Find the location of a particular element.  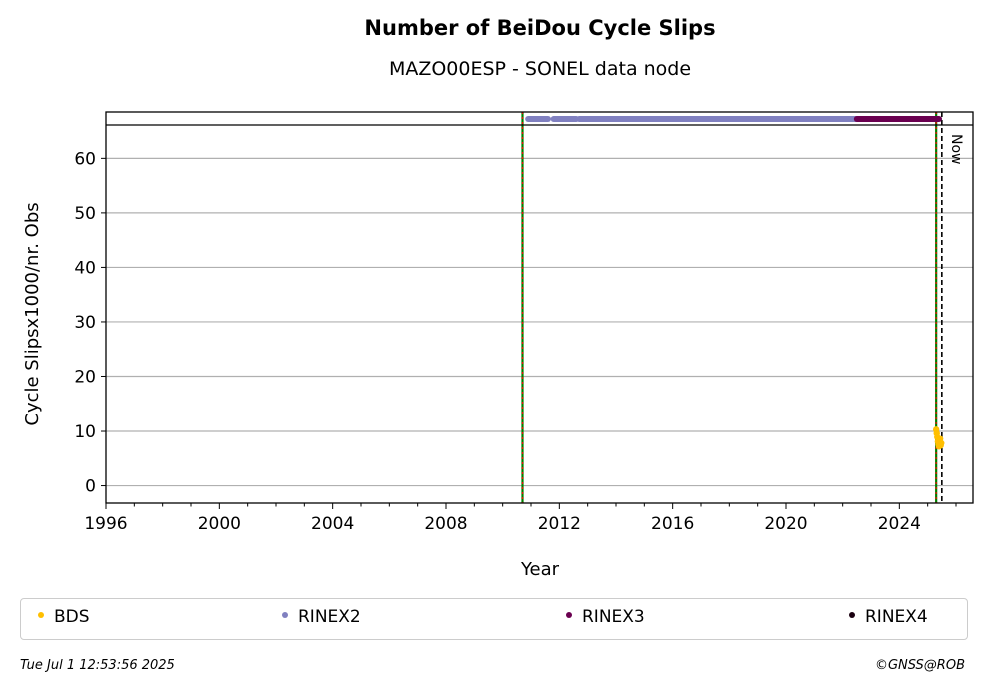

legend-item-bds: BDS is located at coordinates (64, 617).